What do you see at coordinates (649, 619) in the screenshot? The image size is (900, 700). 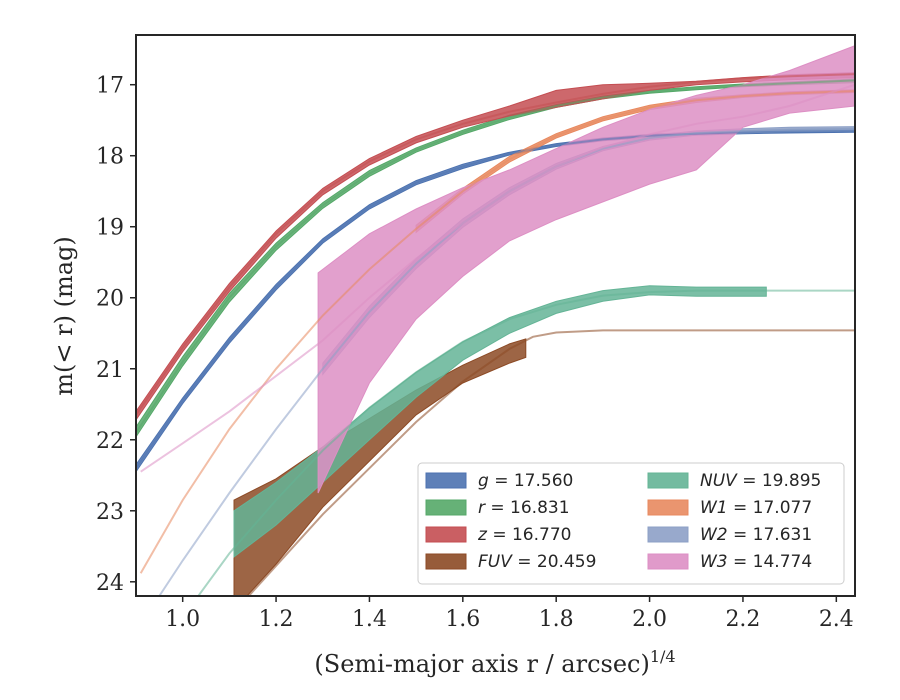 I see `x-tick-label: 2.0` at bounding box center [649, 619].